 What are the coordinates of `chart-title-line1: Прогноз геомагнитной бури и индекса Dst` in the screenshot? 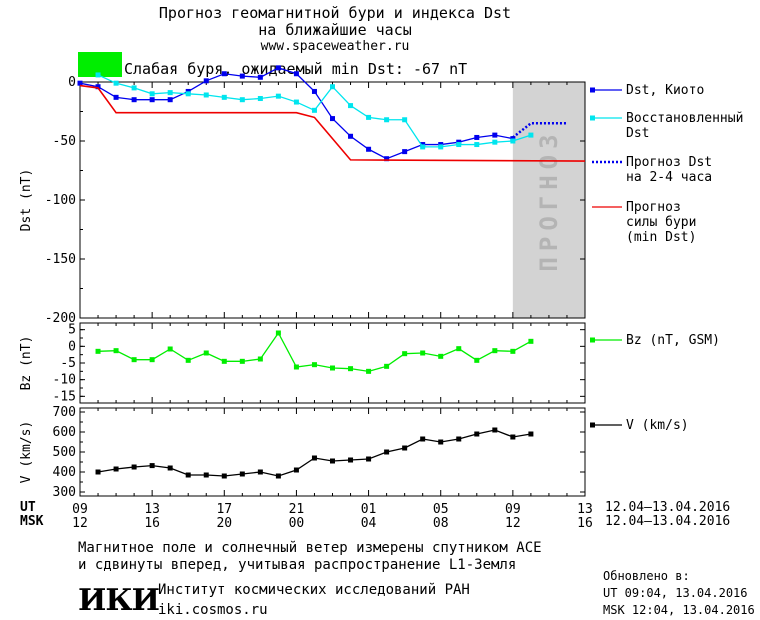 It's located at (335, 13).